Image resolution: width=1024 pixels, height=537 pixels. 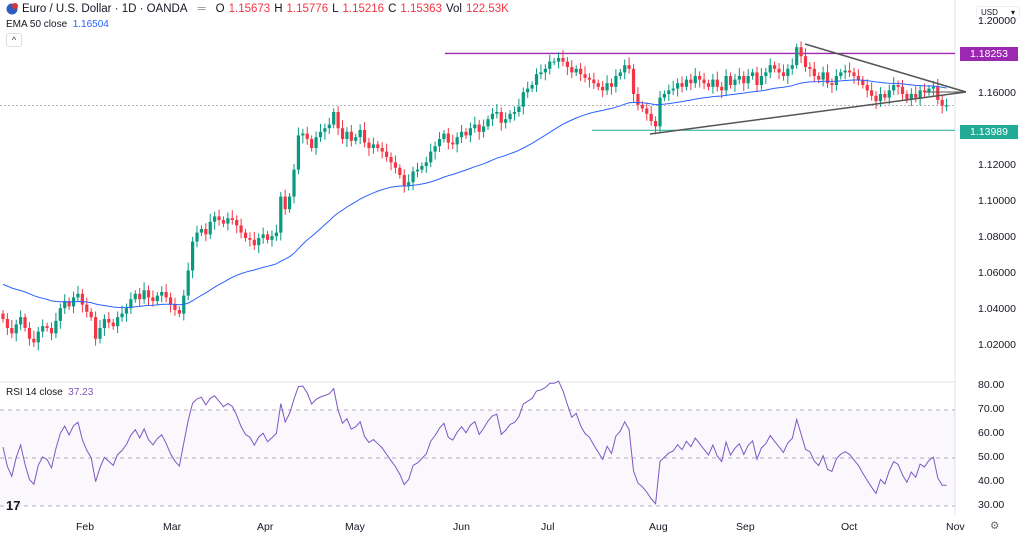 What do you see at coordinates (998, 12) in the screenshot?
I see `currency-selector: USD ▾` at bounding box center [998, 12].